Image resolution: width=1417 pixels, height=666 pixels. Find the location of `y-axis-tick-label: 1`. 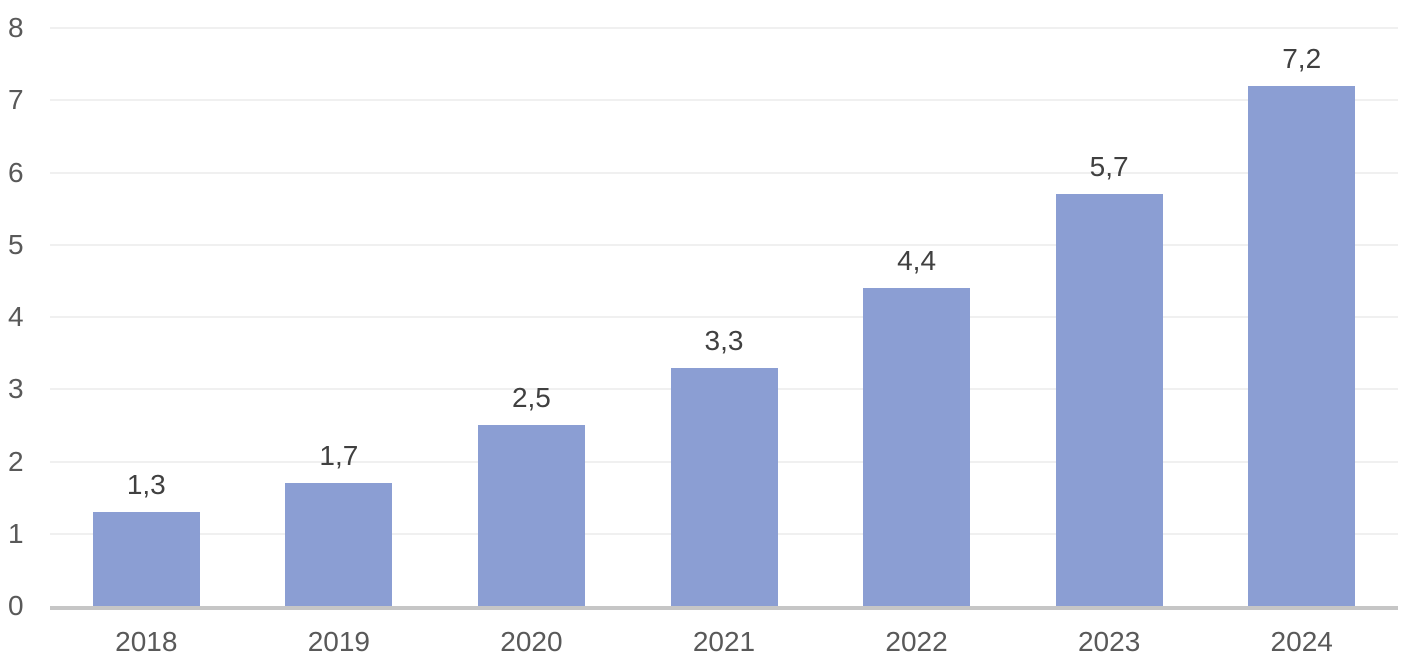

y-axis-tick-label: 1 is located at coordinates (16, 533).